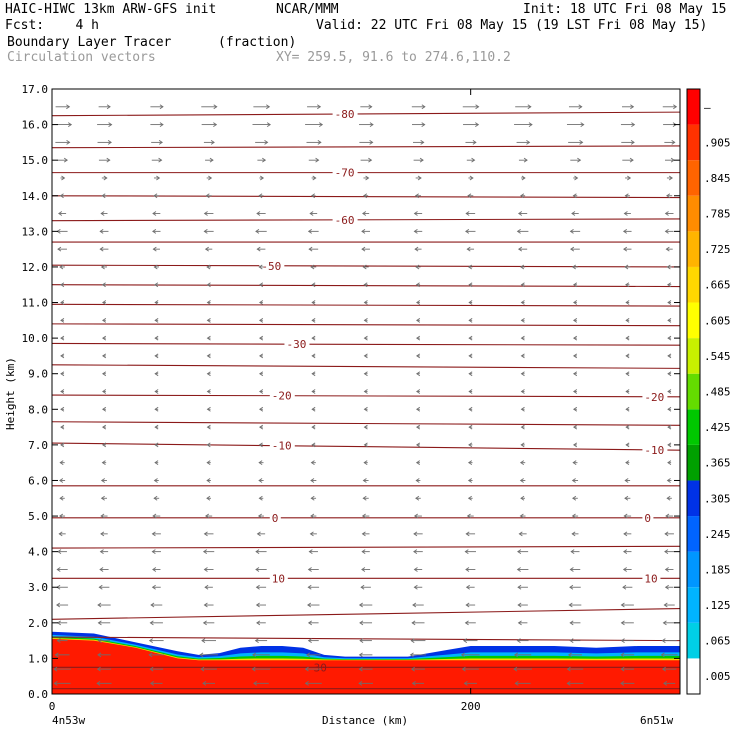 The height and width of the screenshot is (740, 740). What do you see at coordinates (111, 9) in the screenshot?
I see `model-title: HAIC-HIWC 13km ARW-GFS init` at bounding box center [111, 9].